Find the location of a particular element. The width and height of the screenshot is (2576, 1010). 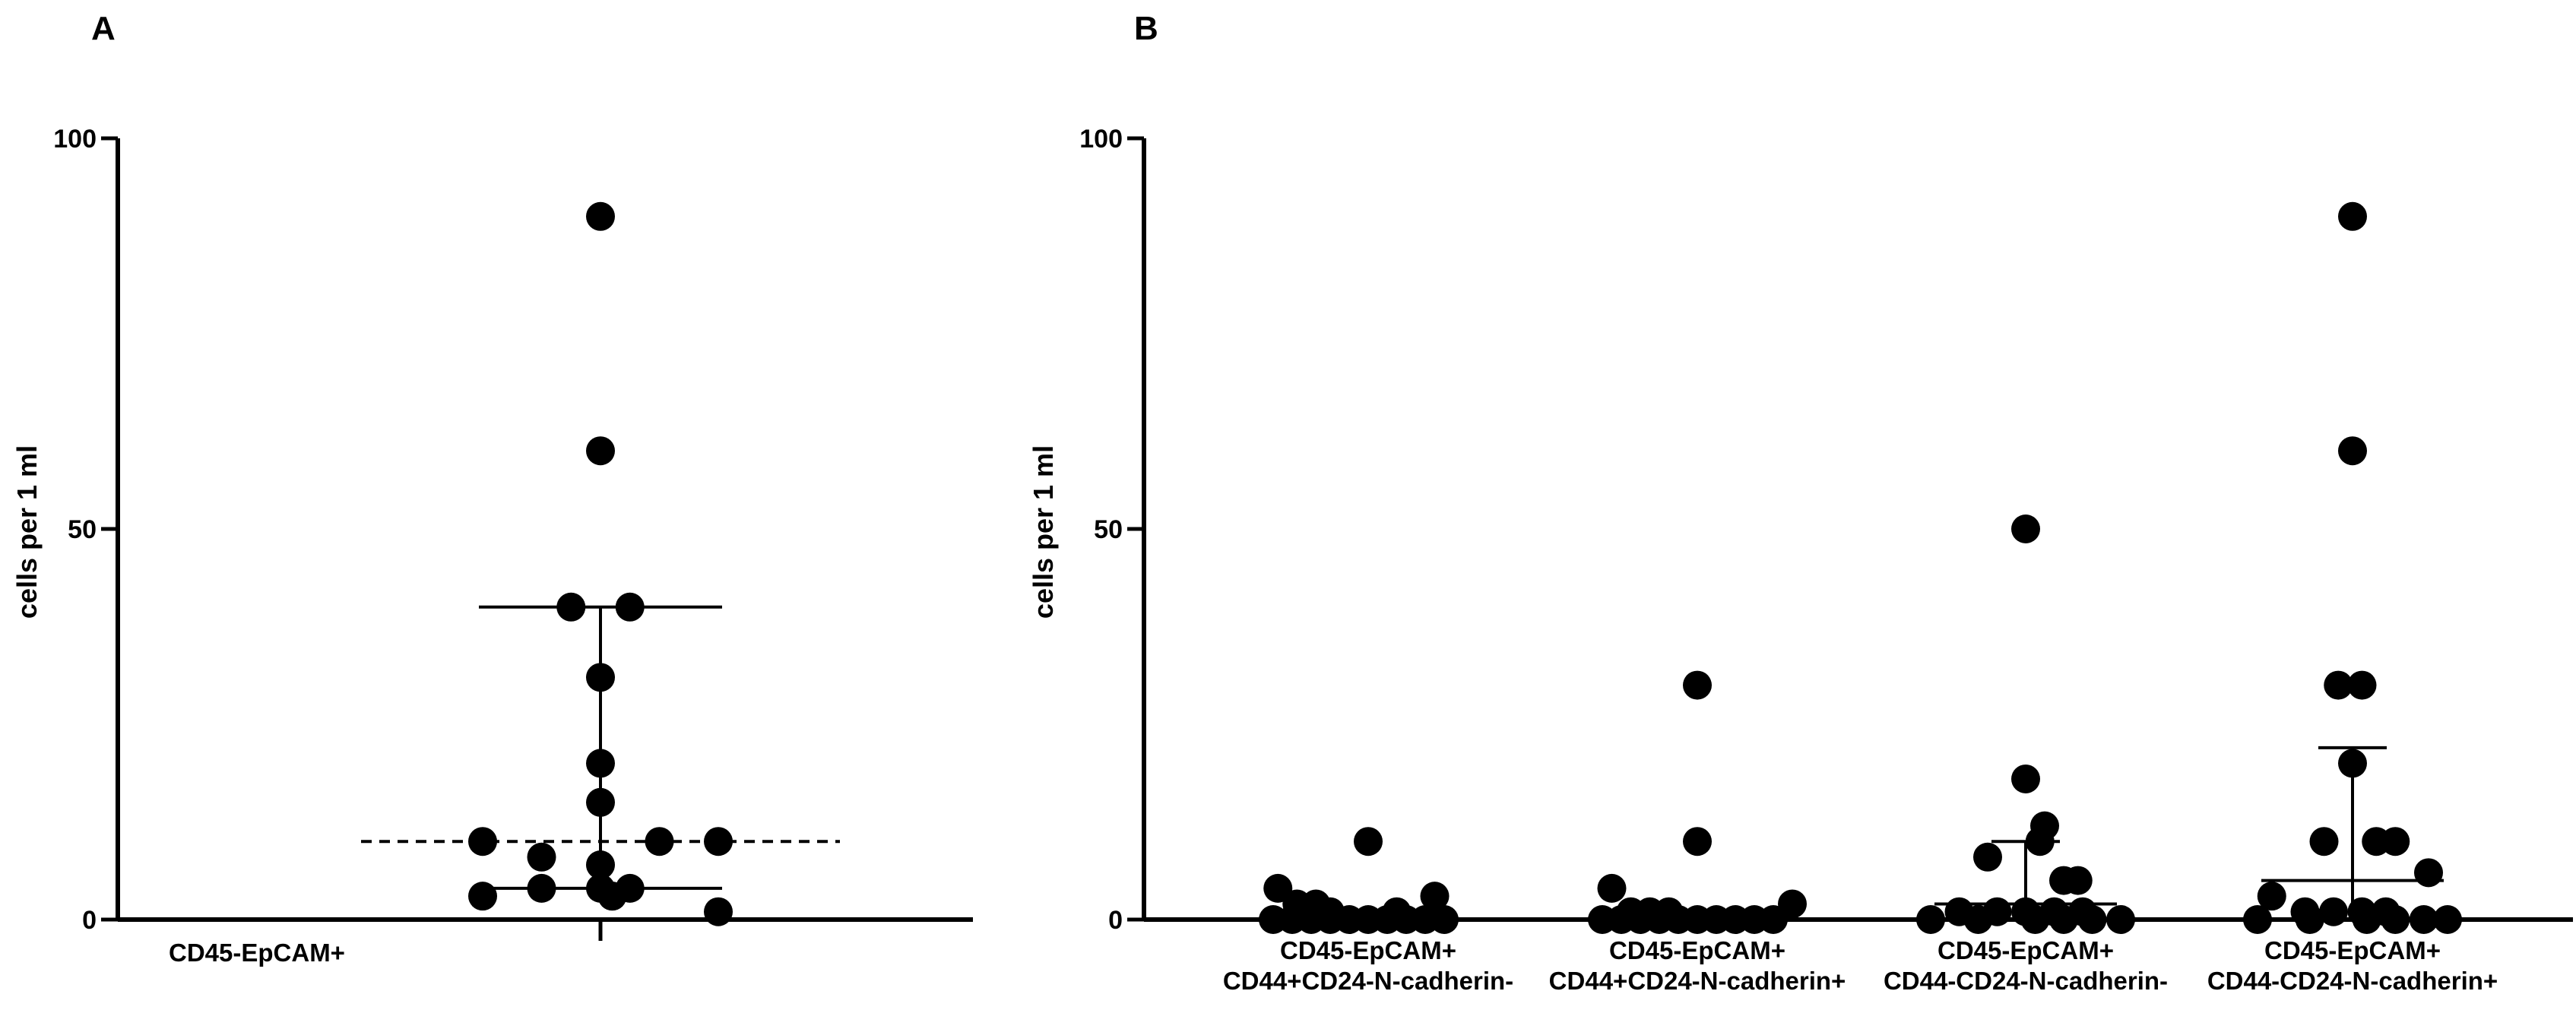

x-category-label: CD44+CD24-N-cadherin+ is located at coordinates (1697, 981).